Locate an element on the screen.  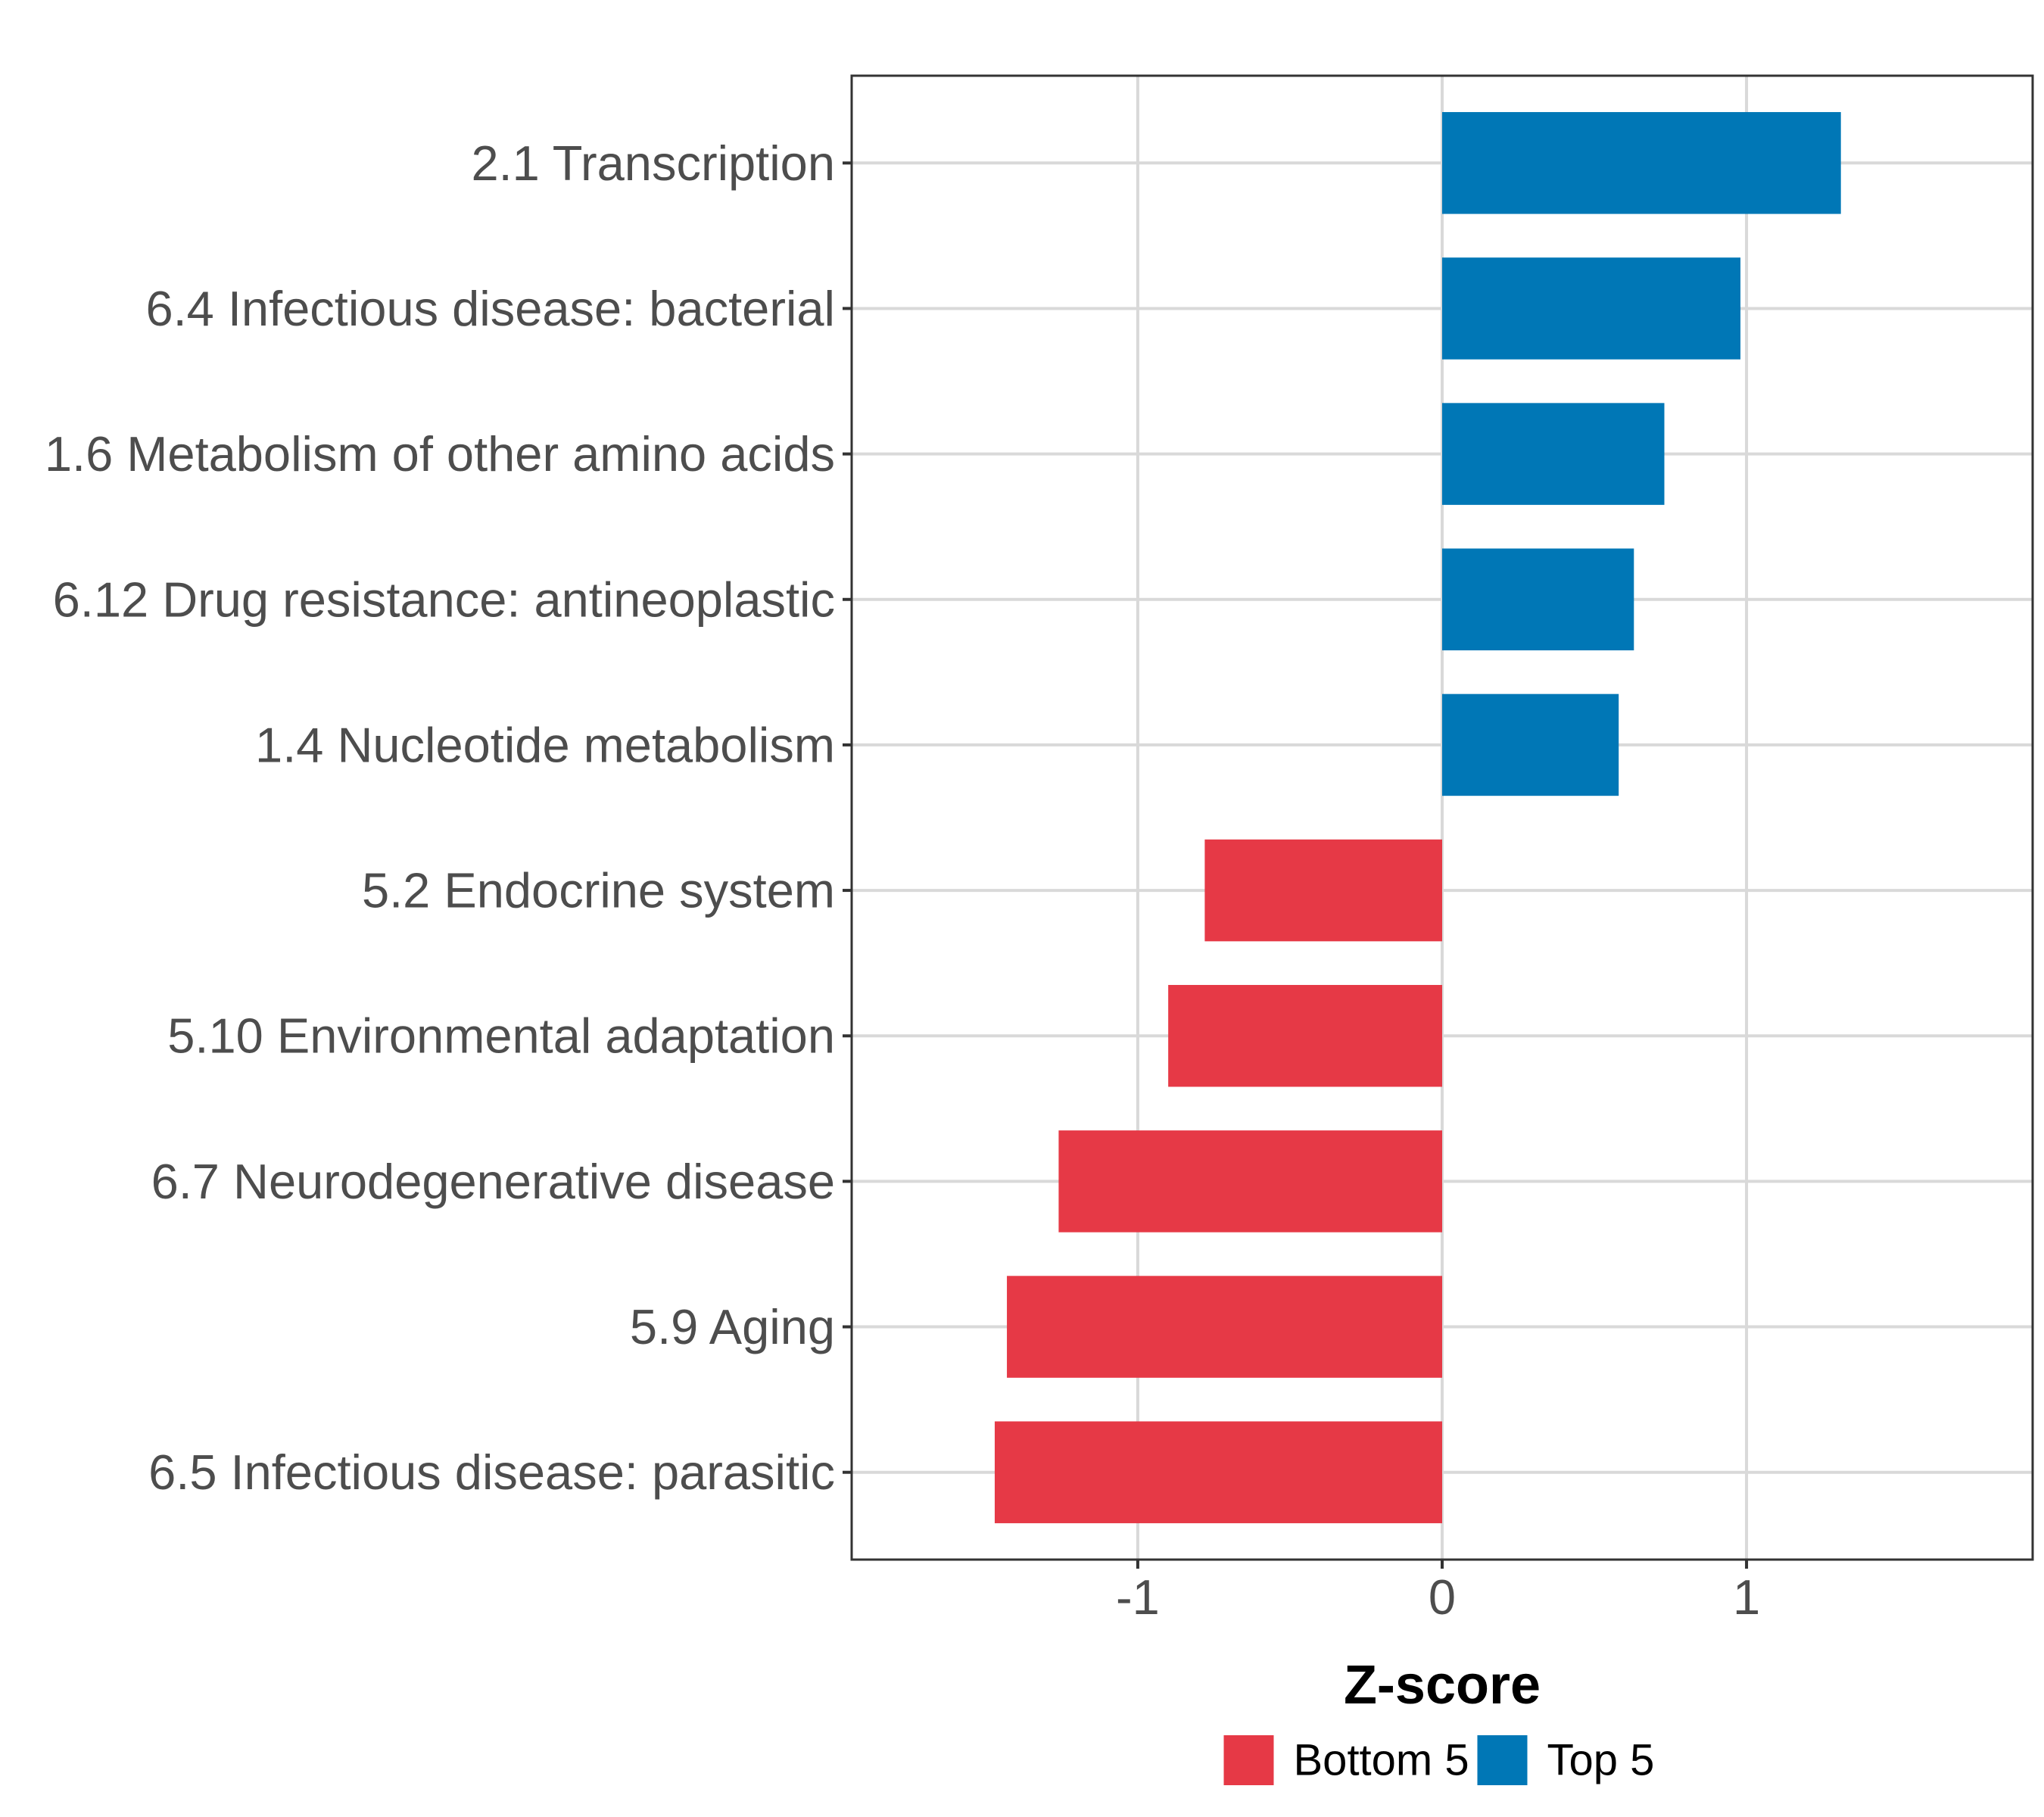
x-tick-label-1: 0 is located at coordinates (1442, 1597).